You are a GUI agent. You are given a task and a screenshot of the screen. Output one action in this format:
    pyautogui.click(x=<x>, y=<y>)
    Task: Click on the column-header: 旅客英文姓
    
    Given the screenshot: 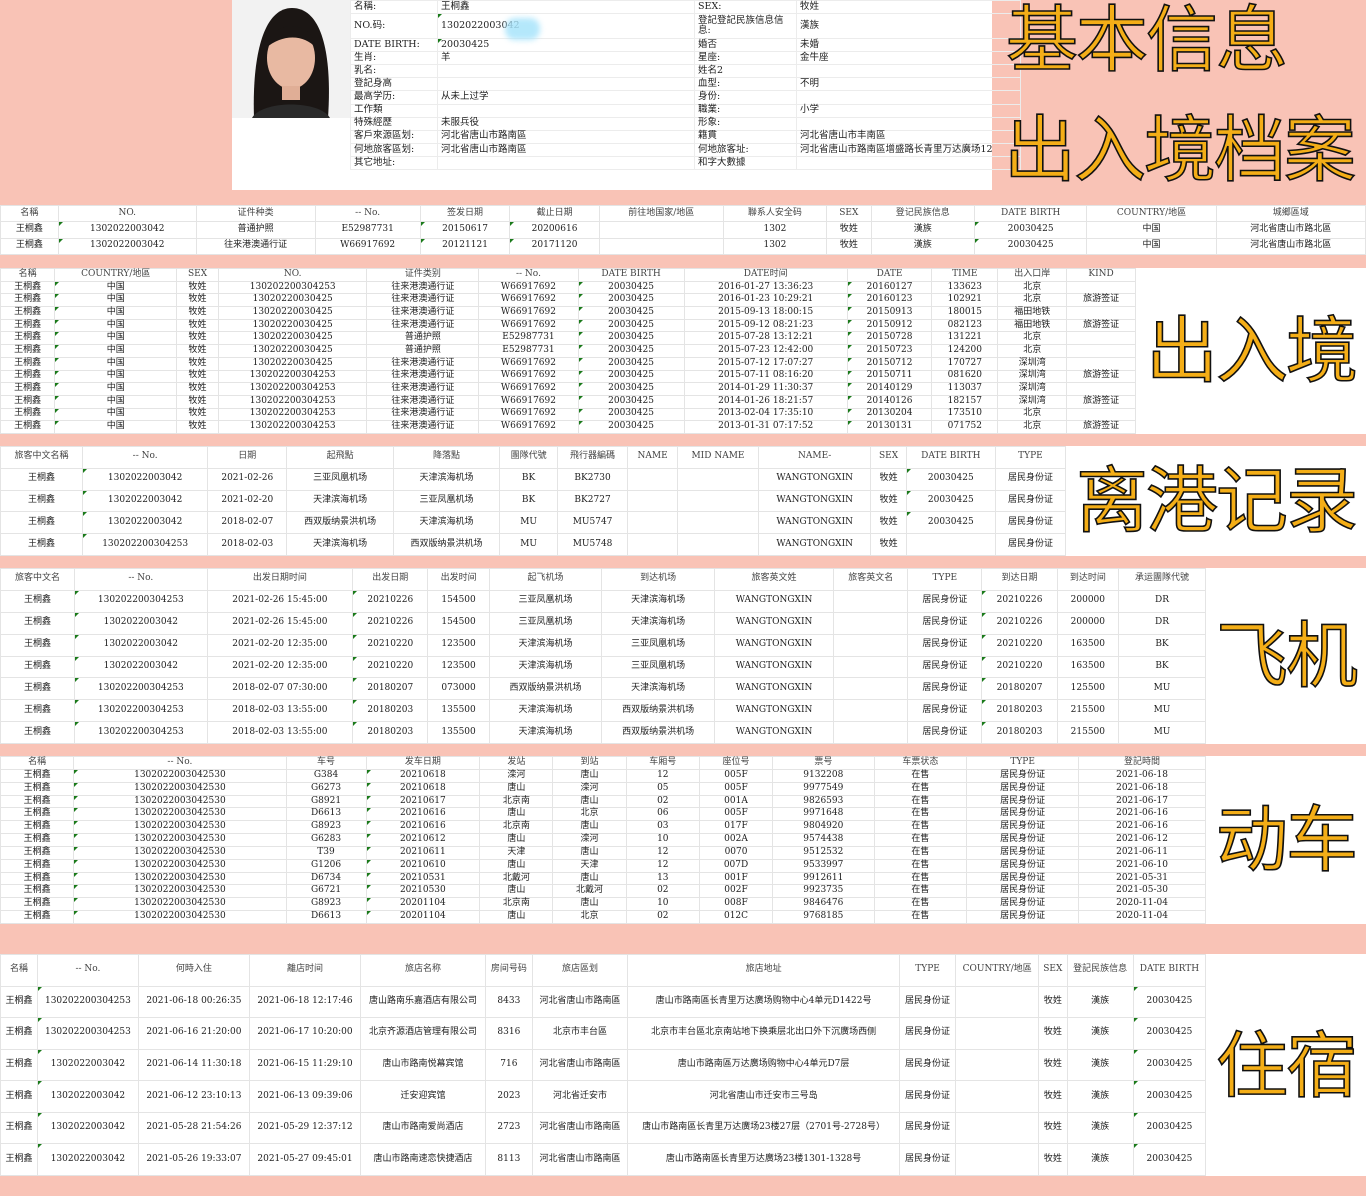 What is the action you would take?
    pyautogui.click(x=774, y=579)
    